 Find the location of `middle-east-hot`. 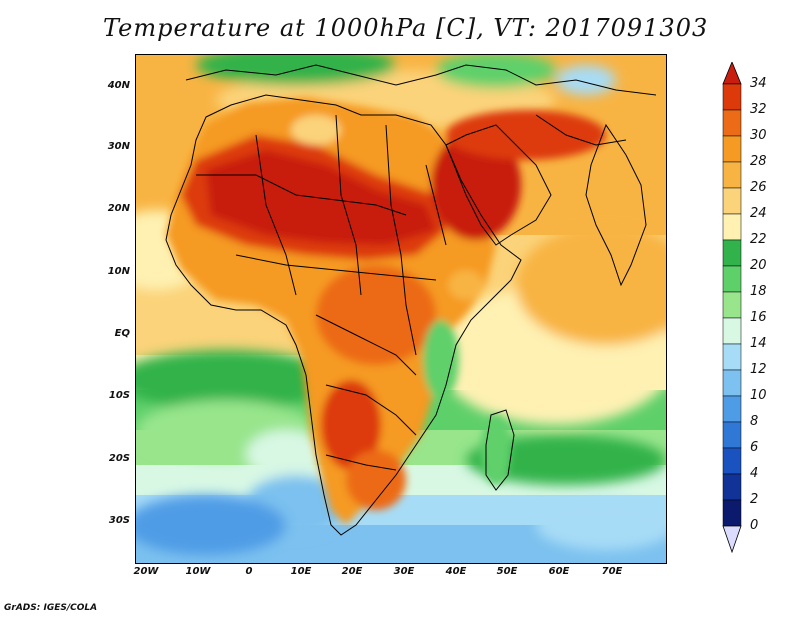

middle-east-hot is located at coordinates (526, 135).